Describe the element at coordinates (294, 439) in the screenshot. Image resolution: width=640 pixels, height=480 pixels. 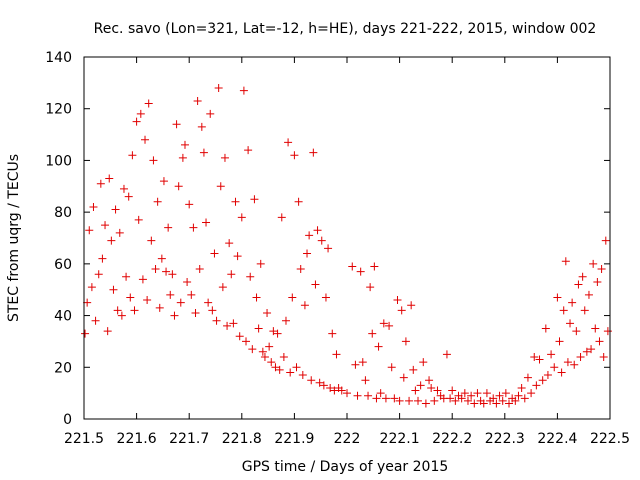
I see `x-tick-label: 221.9` at that location.